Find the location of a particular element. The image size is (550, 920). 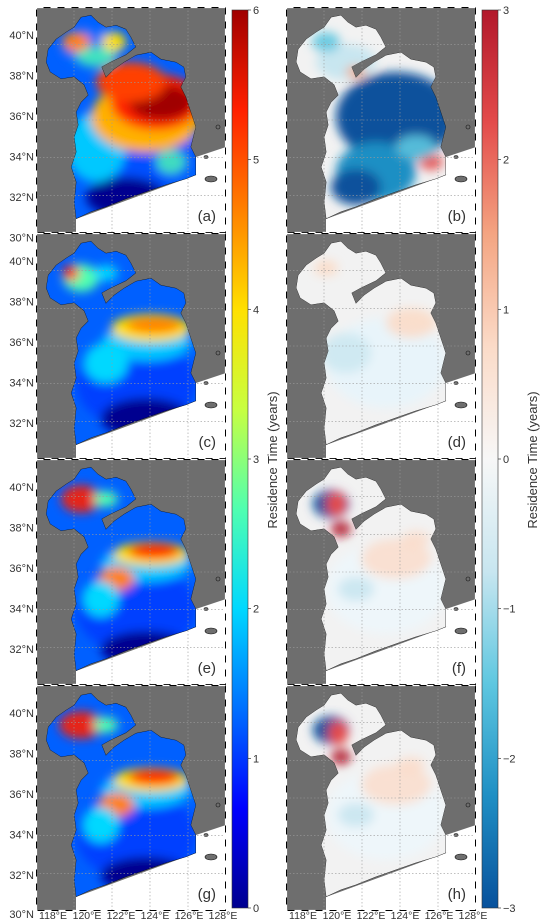

colorbar-title-difference: Residence Time (years) is located at coordinates (532, 459).